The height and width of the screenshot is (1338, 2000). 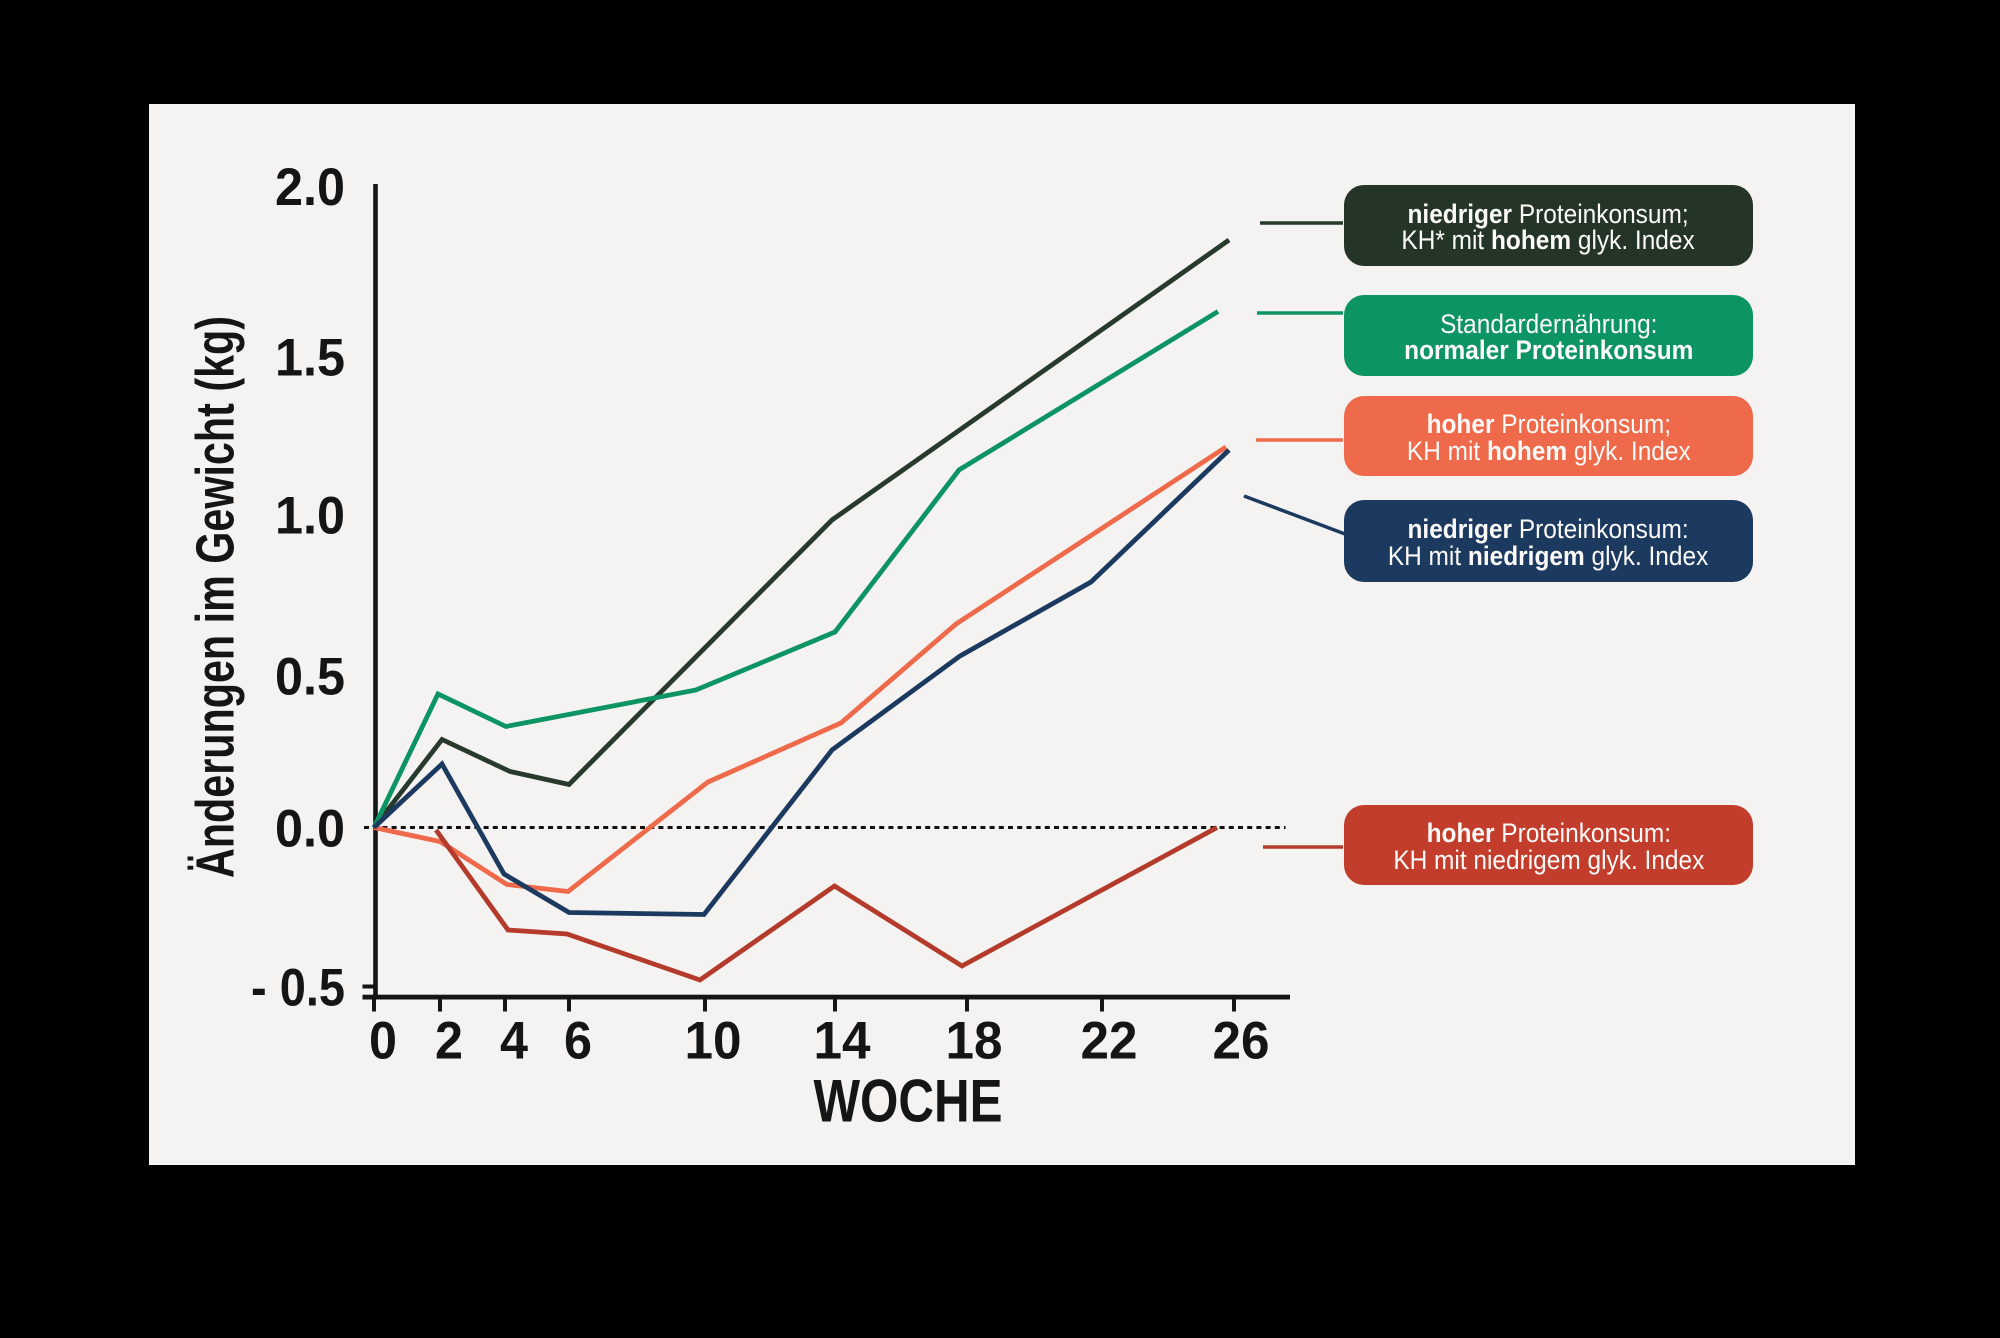 I want to click on svg-text: 1.0, so click(x=310, y=516).